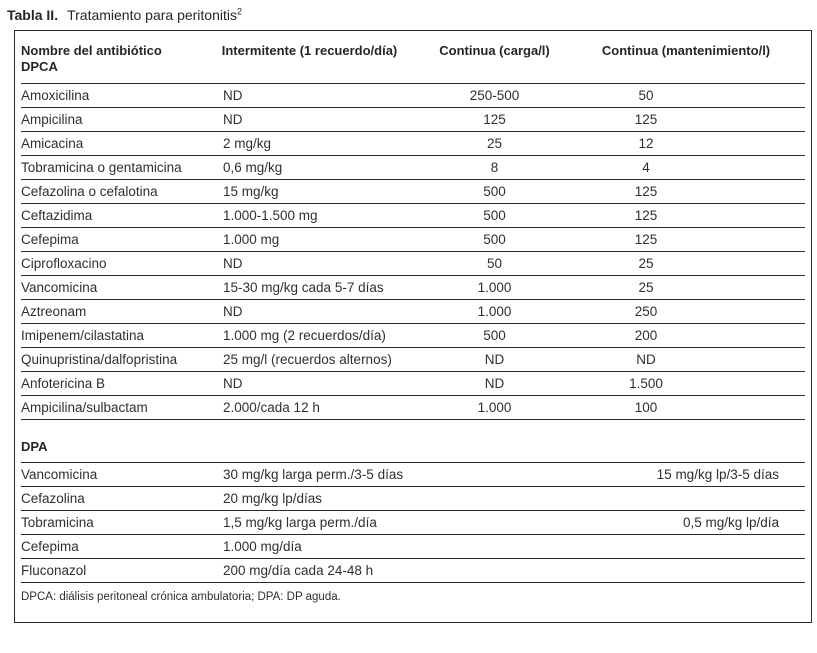 The image size is (817, 653). What do you see at coordinates (686, 407) in the screenshot?
I see `cell-mantenimiento: 100` at bounding box center [686, 407].